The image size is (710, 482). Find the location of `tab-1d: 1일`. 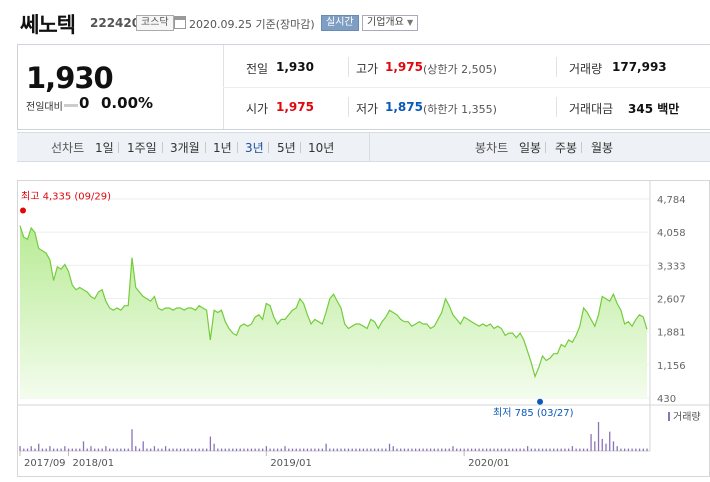

tab-1d: 1일 is located at coordinates (104, 148).